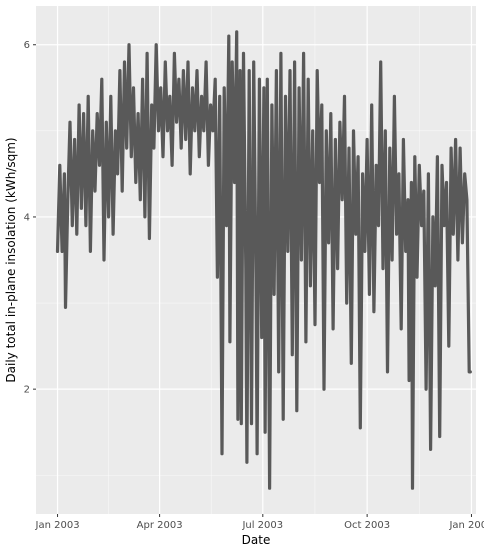  What do you see at coordinates (57, 525) in the screenshot?
I see `x-tick-label: Jan 2003` at bounding box center [57, 525].